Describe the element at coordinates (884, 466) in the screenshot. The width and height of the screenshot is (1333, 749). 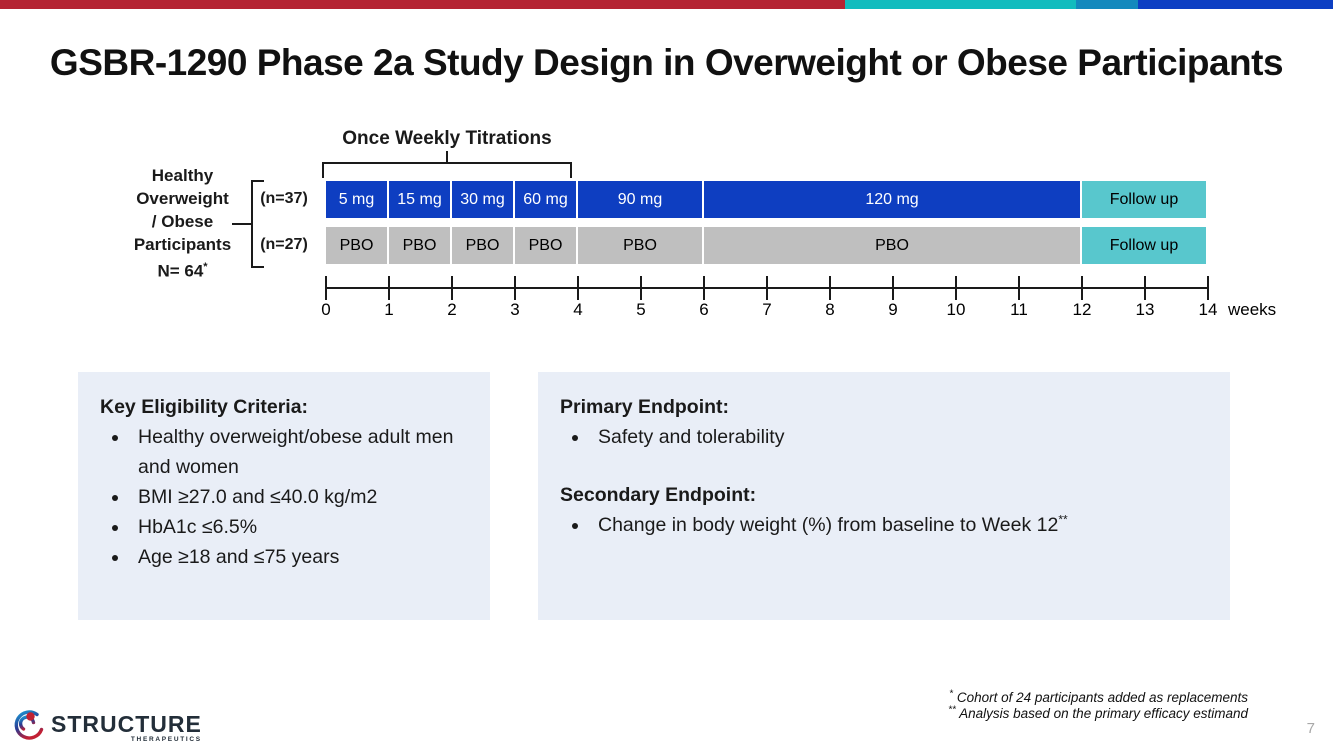
I see `spacer` at that location.